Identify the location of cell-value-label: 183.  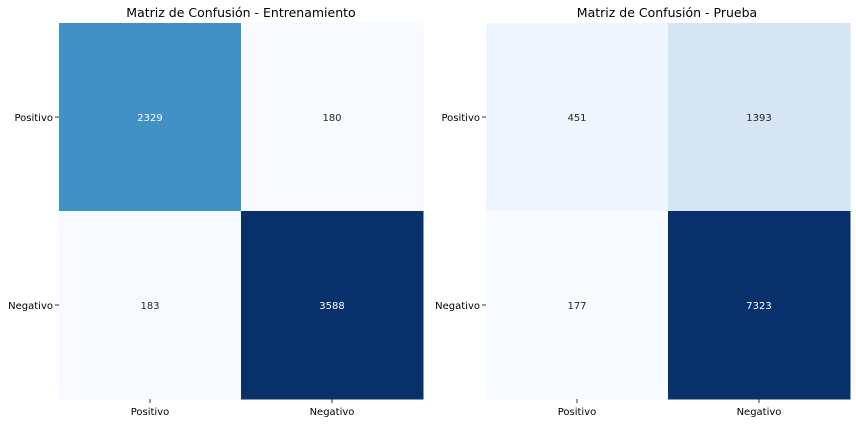
(149, 306).